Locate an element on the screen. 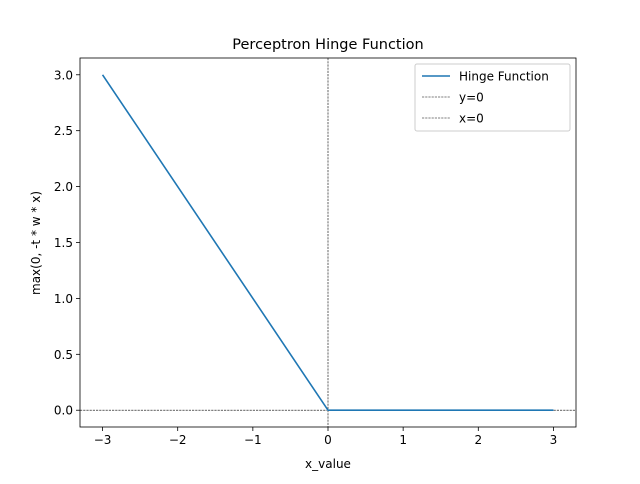 The image size is (640, 484). legend-box is located at coordinates (492, 97).